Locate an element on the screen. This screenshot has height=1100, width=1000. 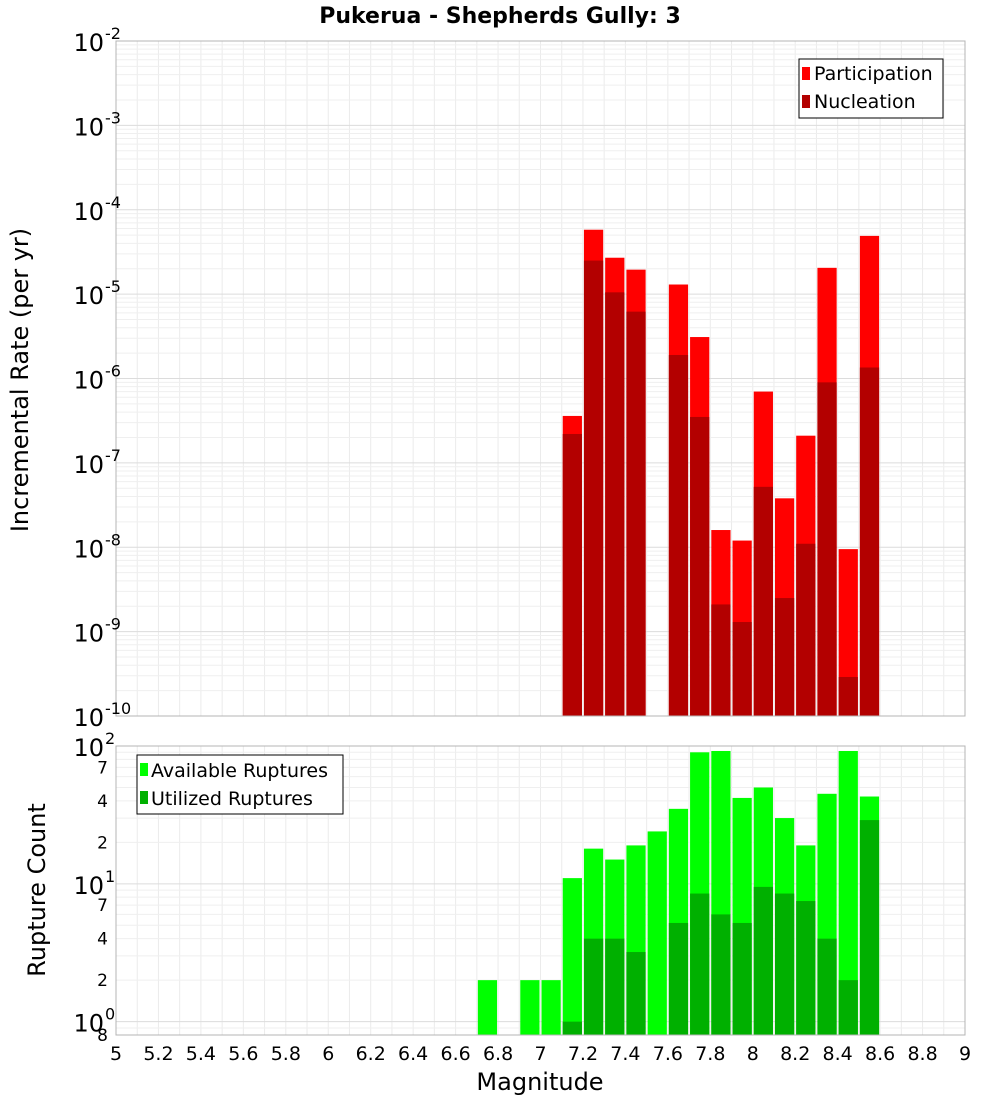
bottom-legend: Available Ruptures Utilized Ruptures is located at coordinates (240, 784).